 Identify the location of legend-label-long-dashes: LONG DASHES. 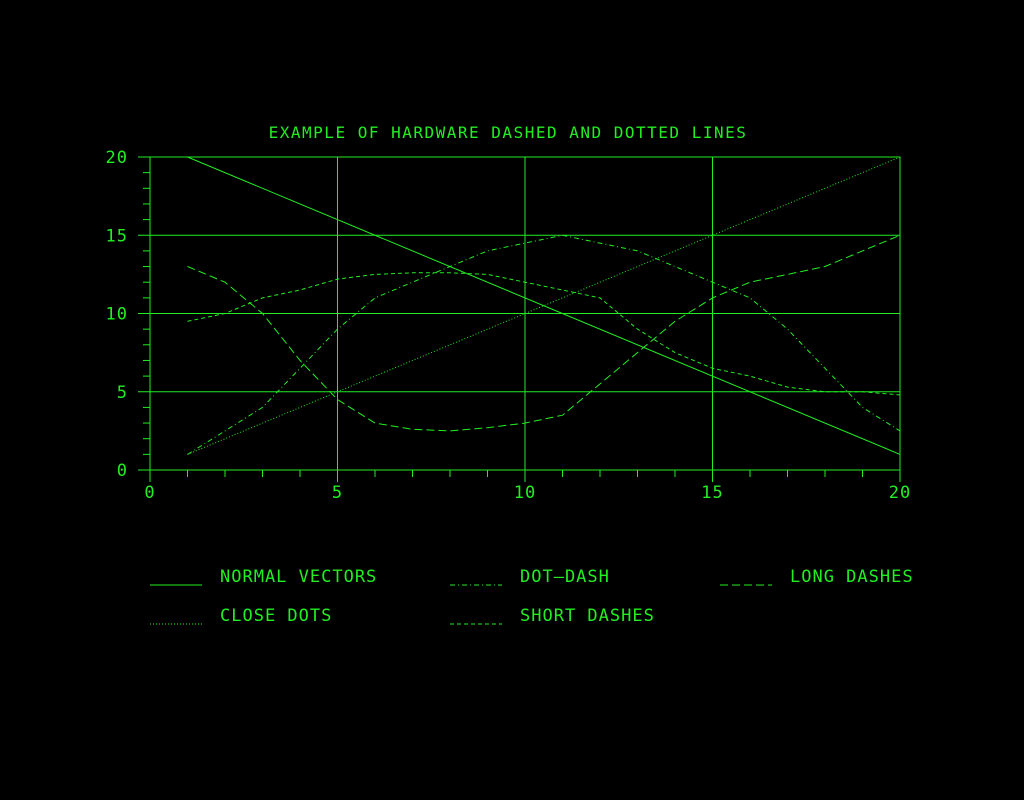
(852, 577).